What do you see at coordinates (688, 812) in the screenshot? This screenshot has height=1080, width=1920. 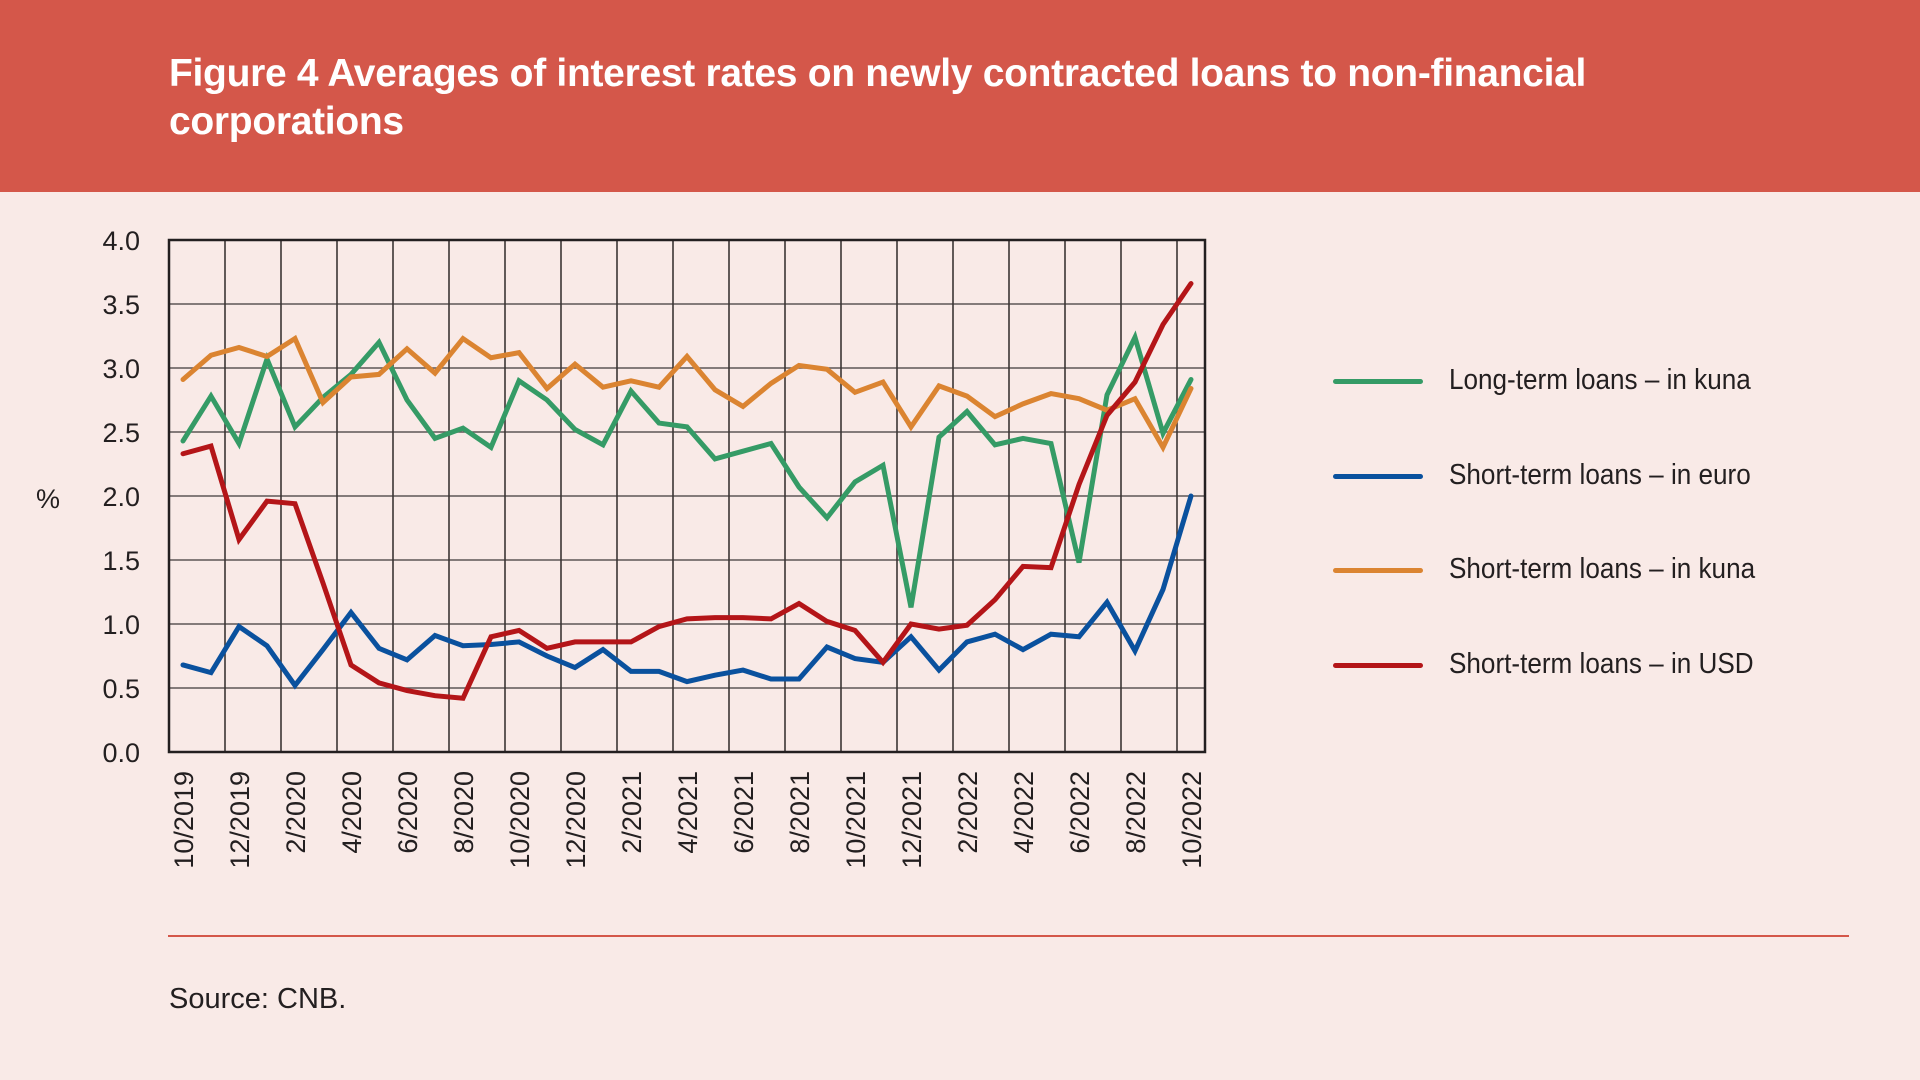 I see `x-tick-label: 4/2021` at bounding box center [688, 812].